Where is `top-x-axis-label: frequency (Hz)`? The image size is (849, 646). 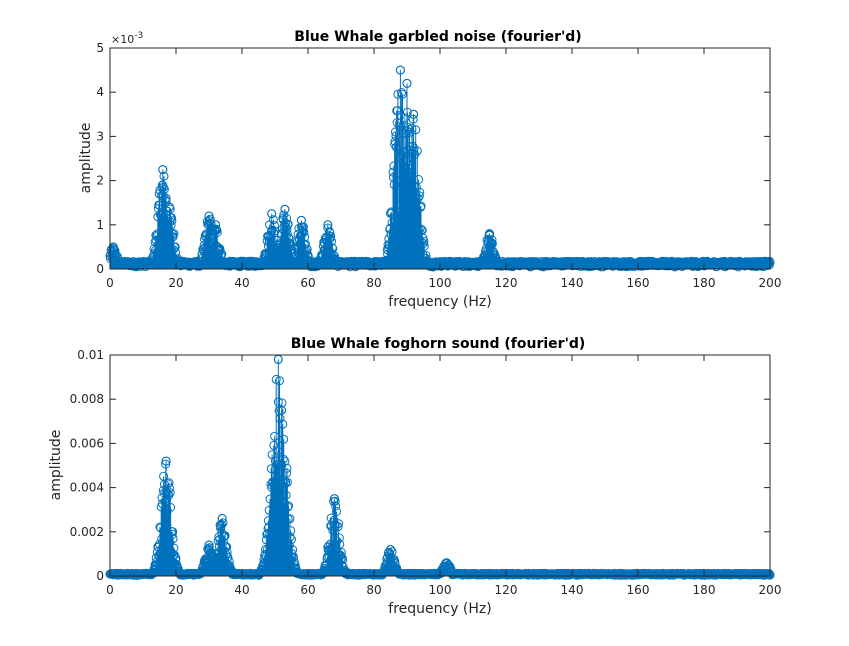
top-x-axis-label: frequency (Hz) is located at coordinates (439, 302).